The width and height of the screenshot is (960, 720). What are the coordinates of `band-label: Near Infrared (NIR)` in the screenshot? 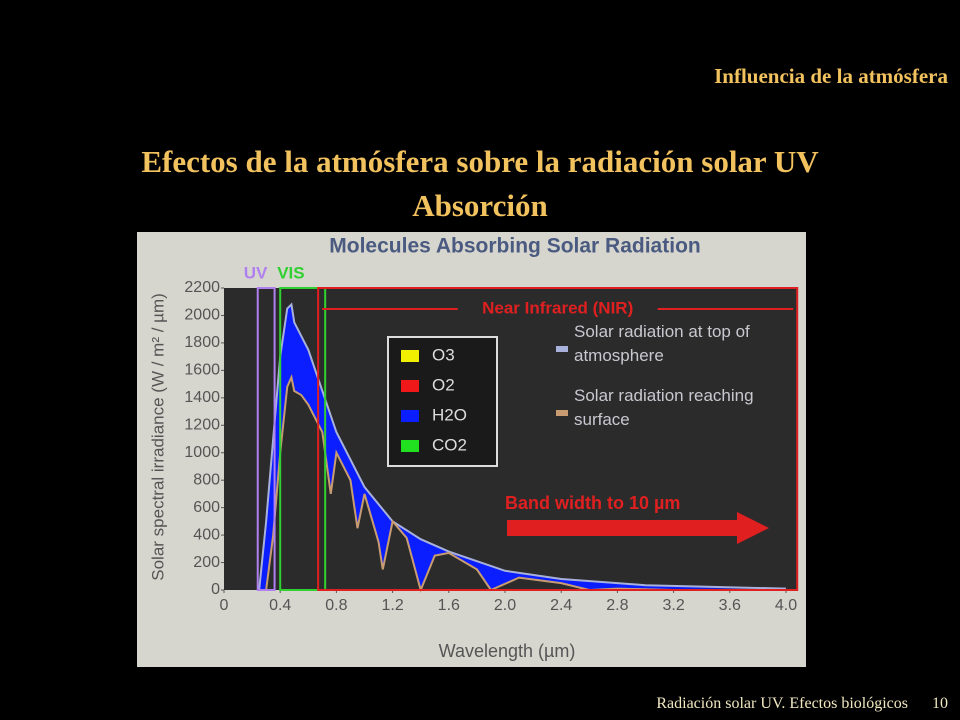 It's located at (557, 307).